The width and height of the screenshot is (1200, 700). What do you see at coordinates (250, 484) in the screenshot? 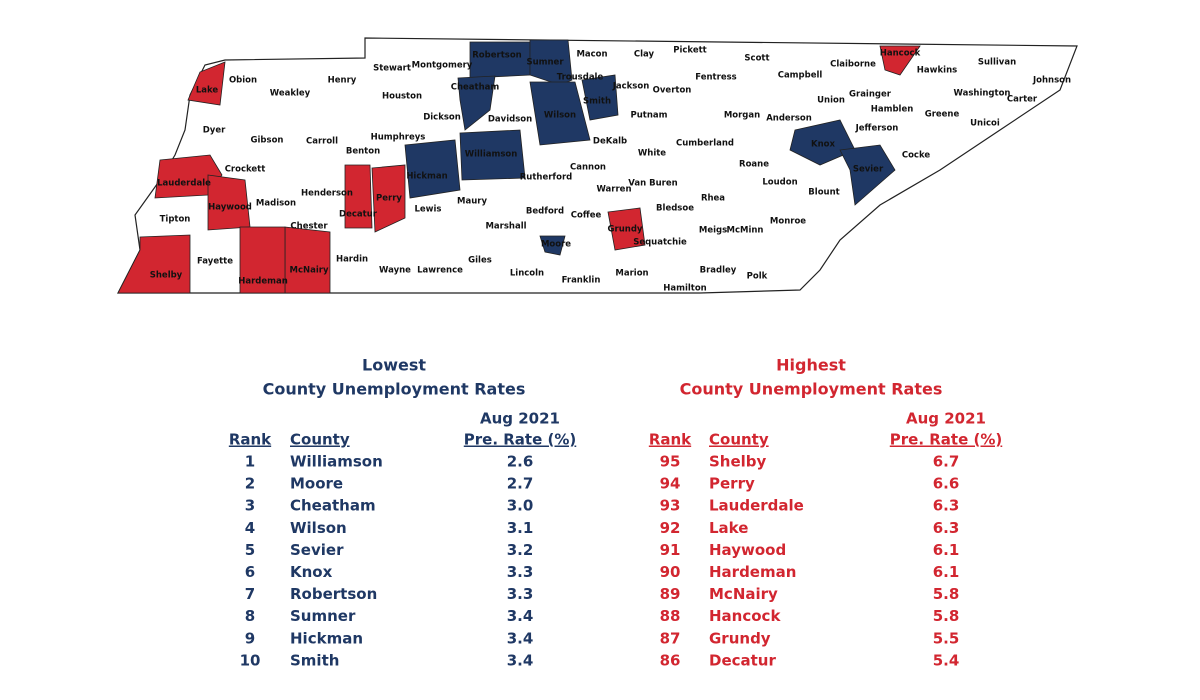
I see `table-cell: 2` at bounding box center [250, 484].